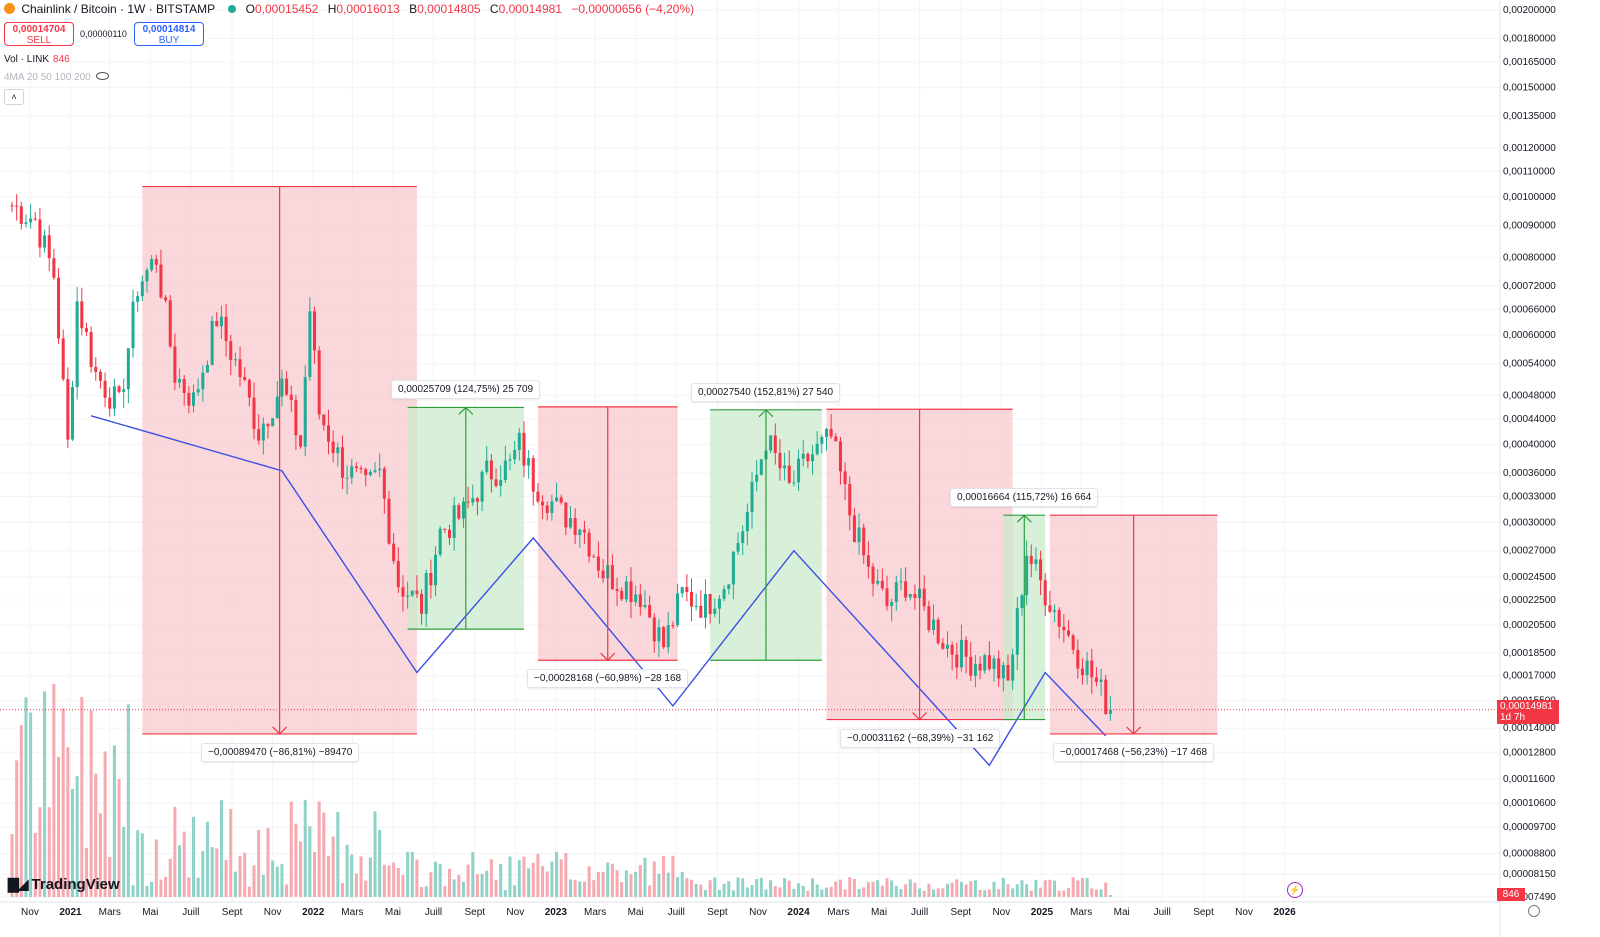 This screenshot has height=937, width=1600. Describe the element at coordinates (1529, 728) in the screenshot. I see `price-tick-label: 0,00014000` at that location.